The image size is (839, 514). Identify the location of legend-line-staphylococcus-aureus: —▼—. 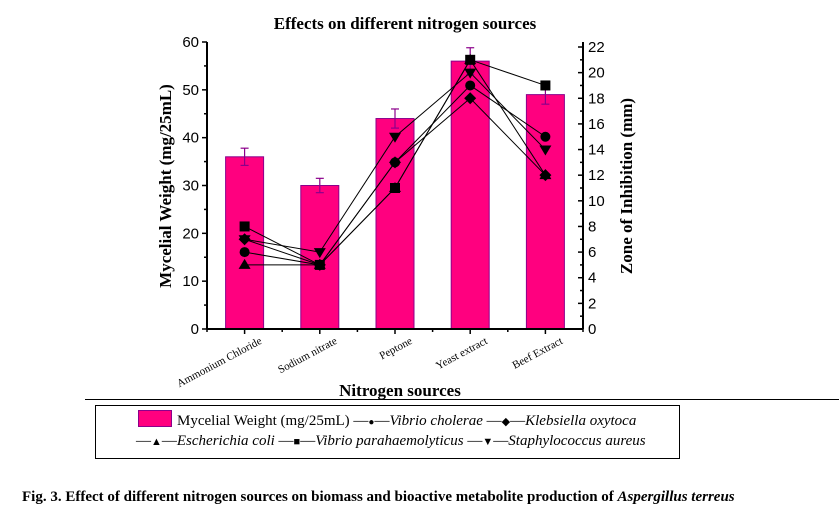
(488, 441).